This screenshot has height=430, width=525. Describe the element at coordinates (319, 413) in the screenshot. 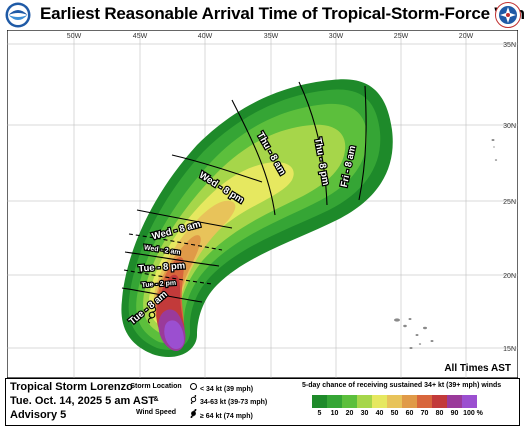

I see `scale-label: 5` at that location.